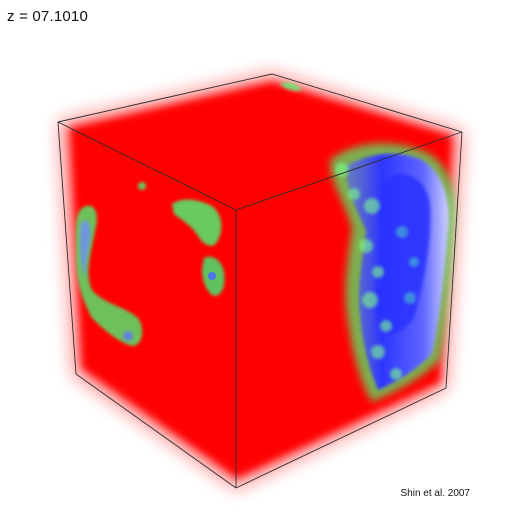  I want to click on ionized-patch-left, so click(109, 275).